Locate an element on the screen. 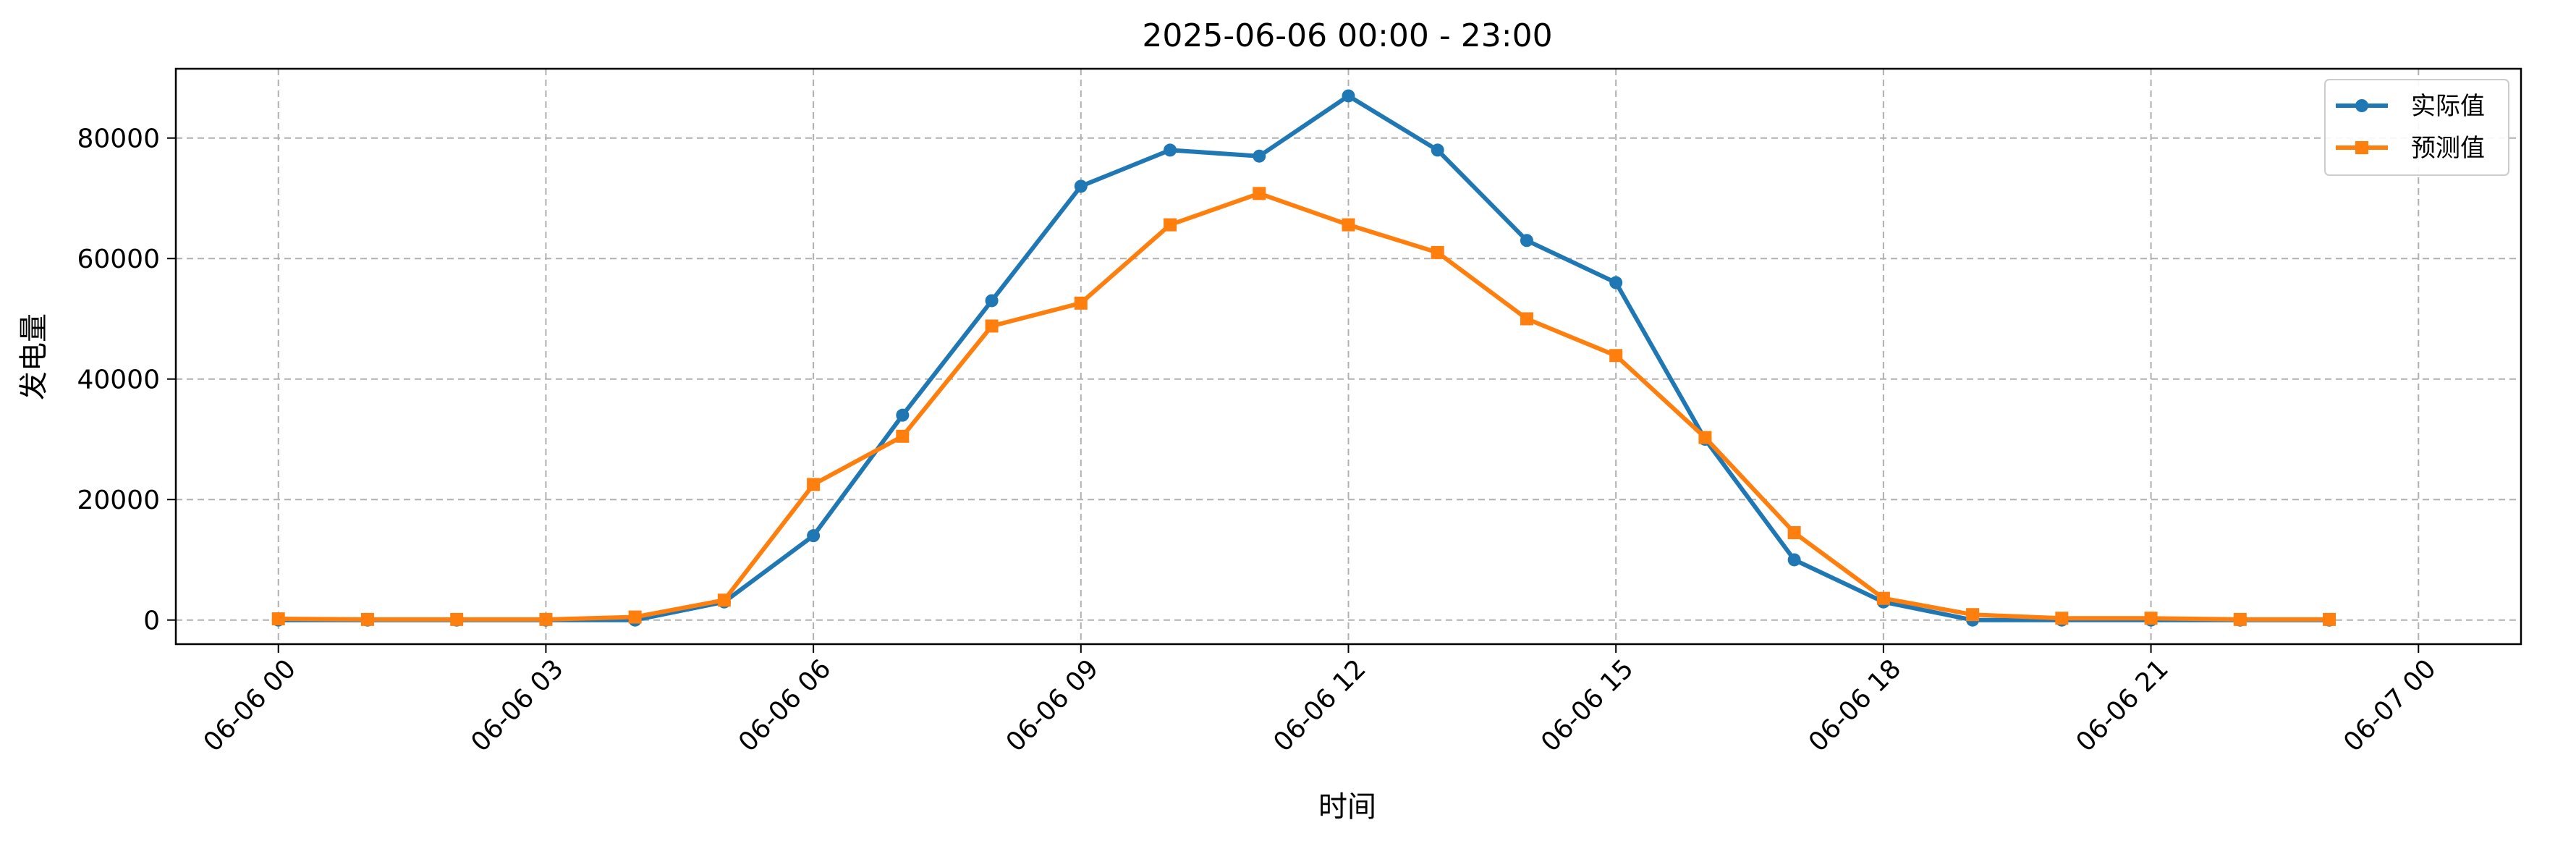 The image size is (2576, 841). x-tick-label: 06-06 06 is located at coordinates (784, 705).